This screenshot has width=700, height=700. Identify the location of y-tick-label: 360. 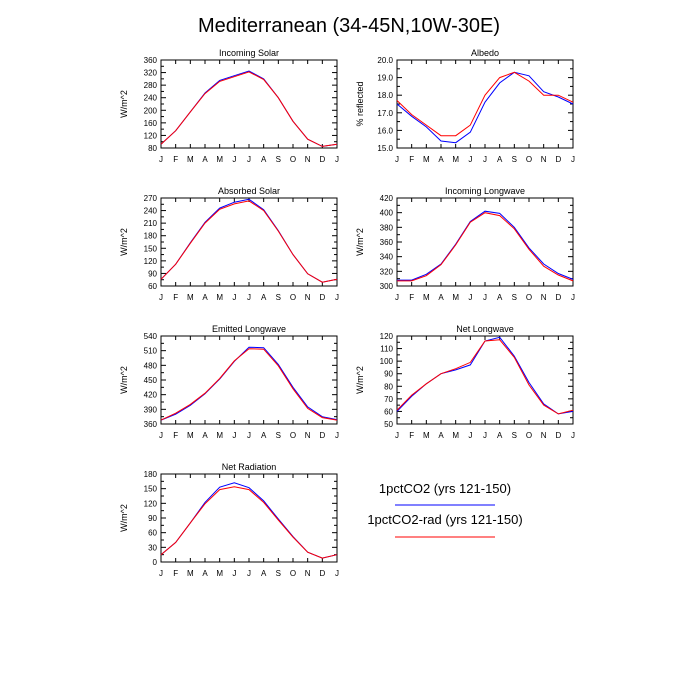
(387, 242).